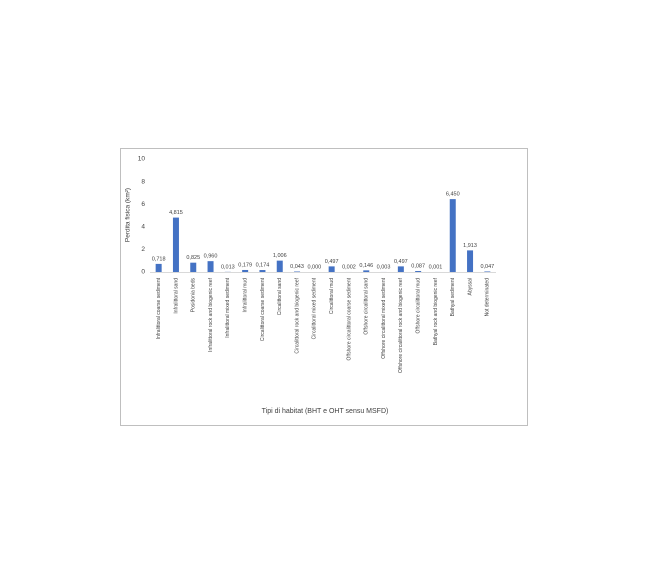 Image resolution: width=650 pixels, height=576 pixels. I want to click on x-tick-label: Offshore circalittoral mud, so click(418, 306).